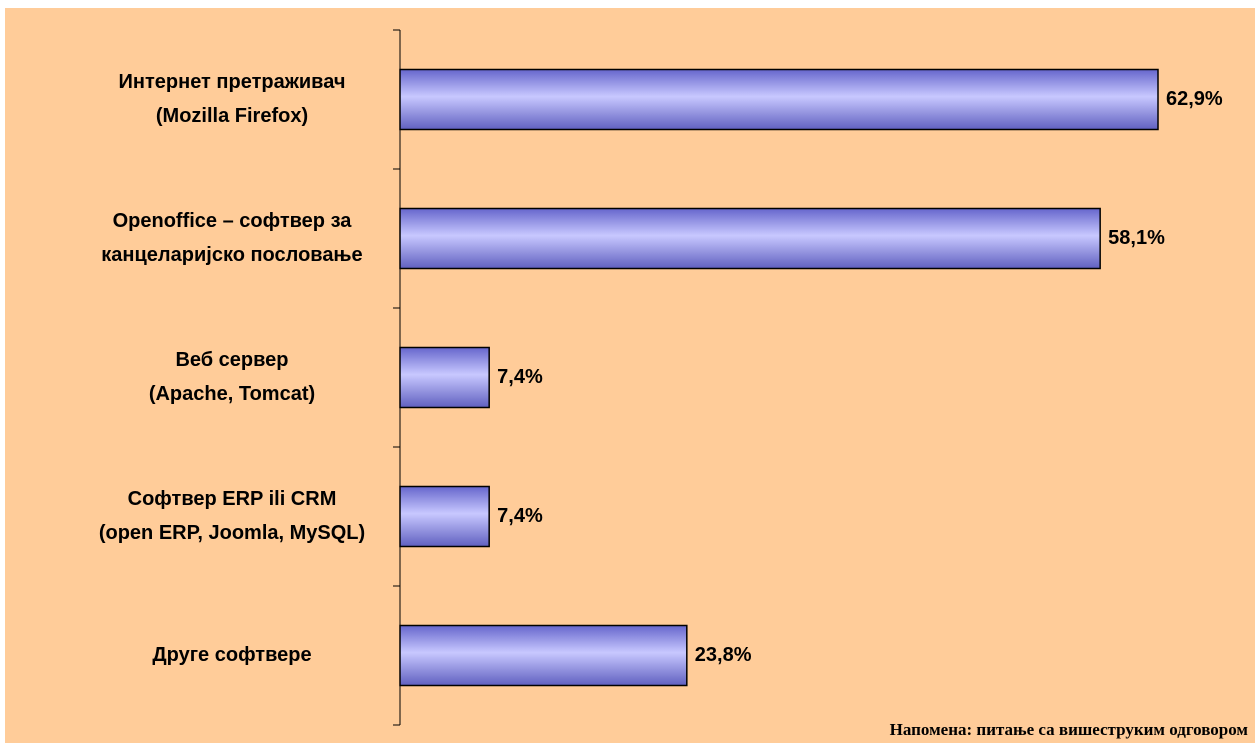  What do you see at coordinates (232, 533) in the screenshot?
I see `category-label: (open ERP, Joomla, MySQL)` at bounding box center [232, 533].